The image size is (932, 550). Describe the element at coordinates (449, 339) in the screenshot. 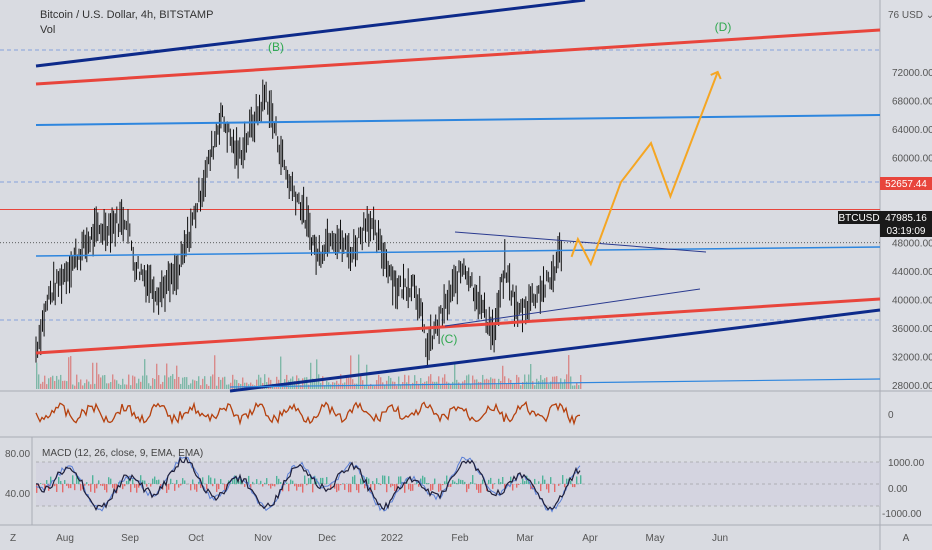

I see `wave-label-c: (C)` at that location.